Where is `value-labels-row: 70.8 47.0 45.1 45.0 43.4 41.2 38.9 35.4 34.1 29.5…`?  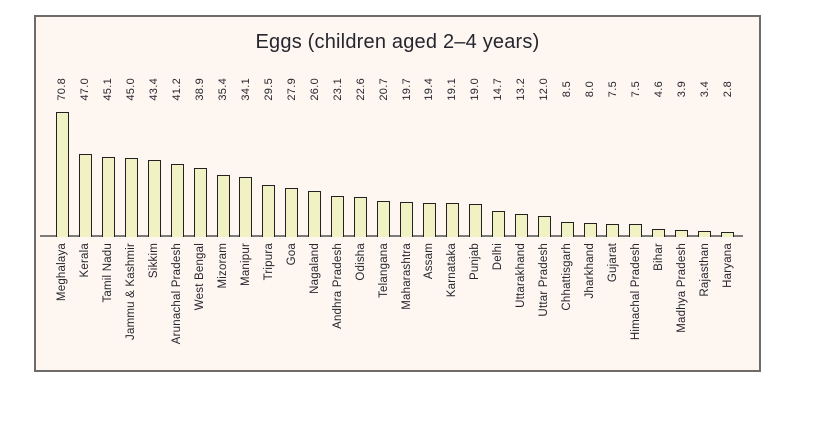
value-labels-row: 70.8 47.0 45.1 45.0 43.4 41.2 38.9 35.4 34.1 29.5… is located at coordinates (395, 89).